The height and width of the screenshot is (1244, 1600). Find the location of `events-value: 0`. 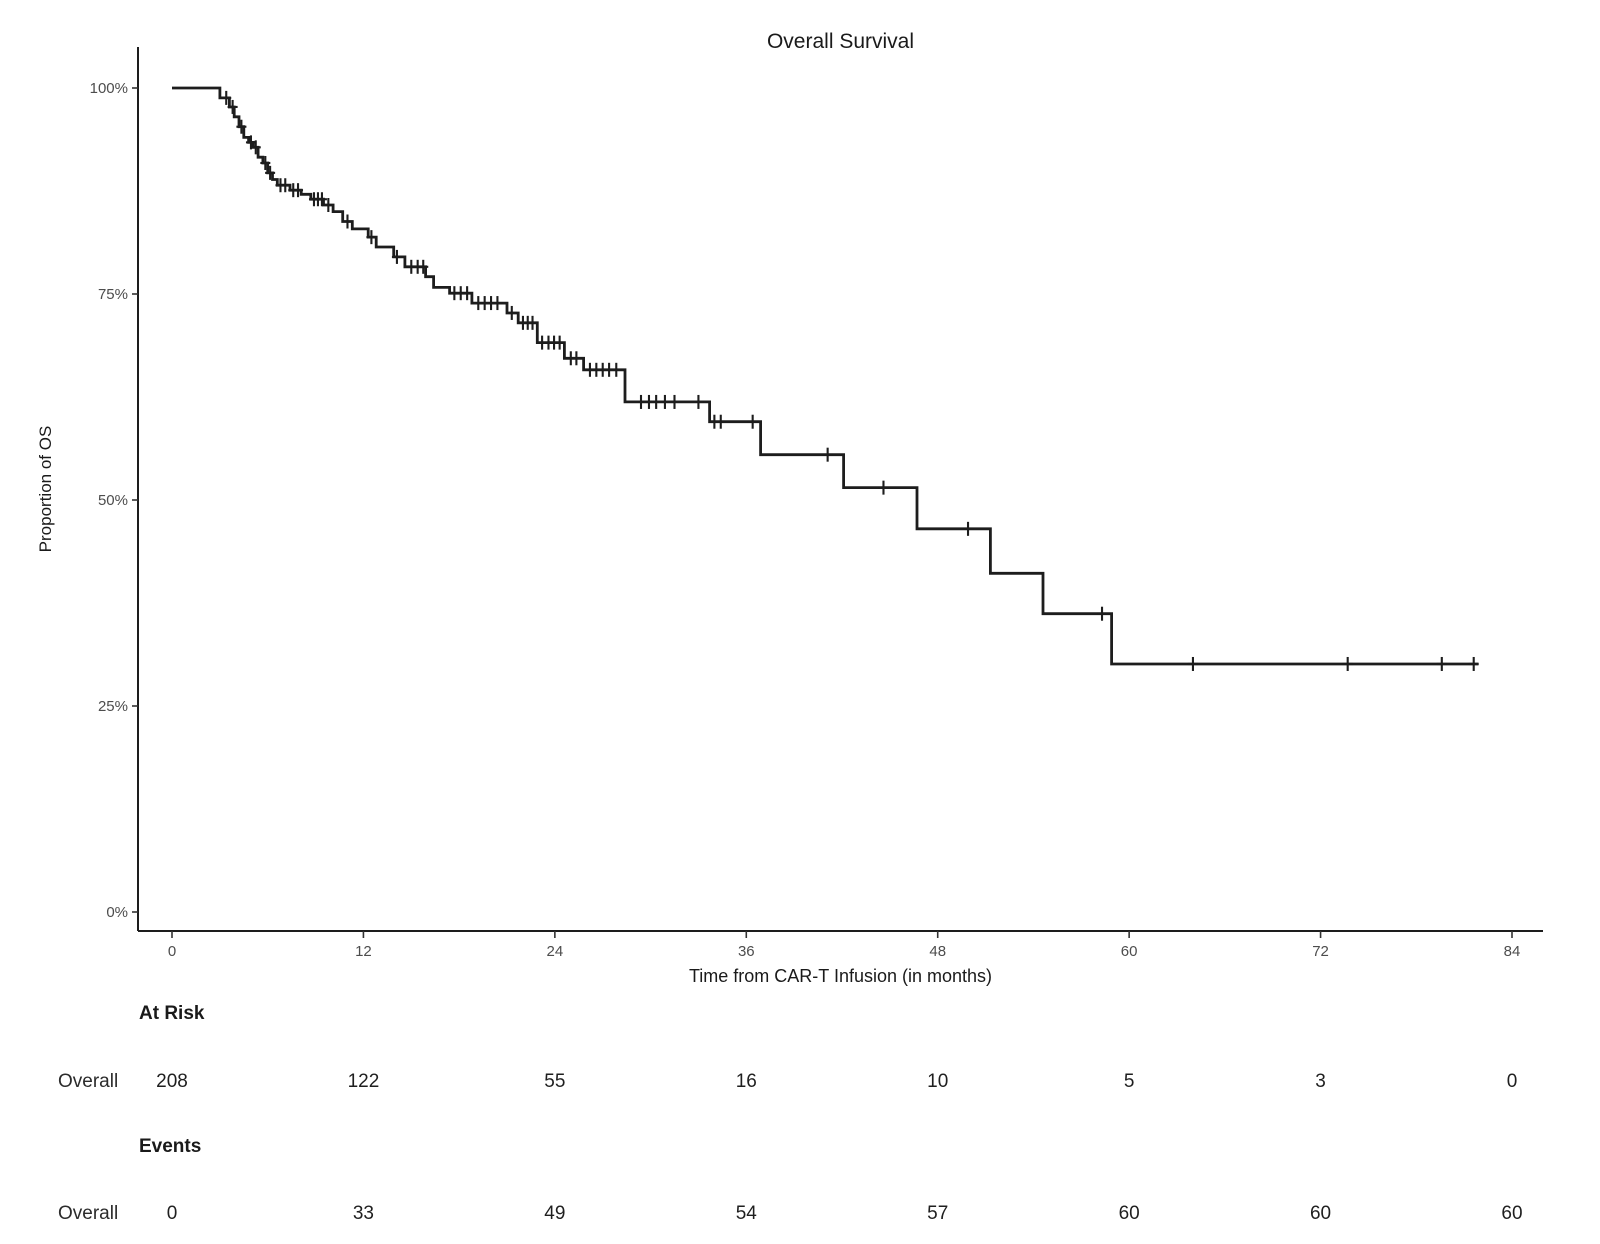

events-value: 0 is located at coordinates (172, 1213).